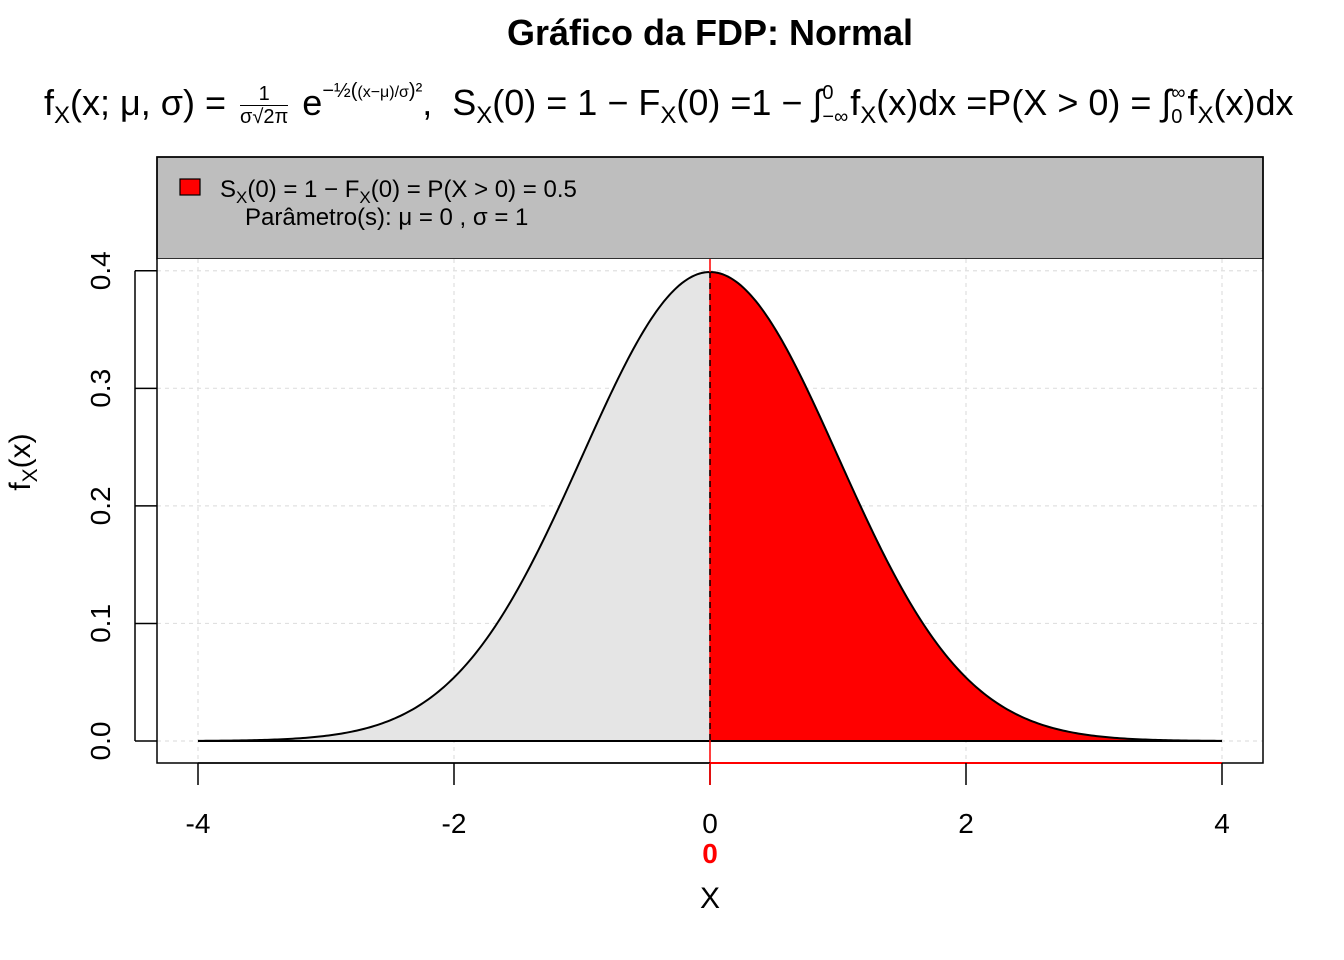  Describe the element at coordinates (121, 505) in the screenshot. I see `y-axis: 0.0 0.1 0.2 0.3 0.4` at that location.